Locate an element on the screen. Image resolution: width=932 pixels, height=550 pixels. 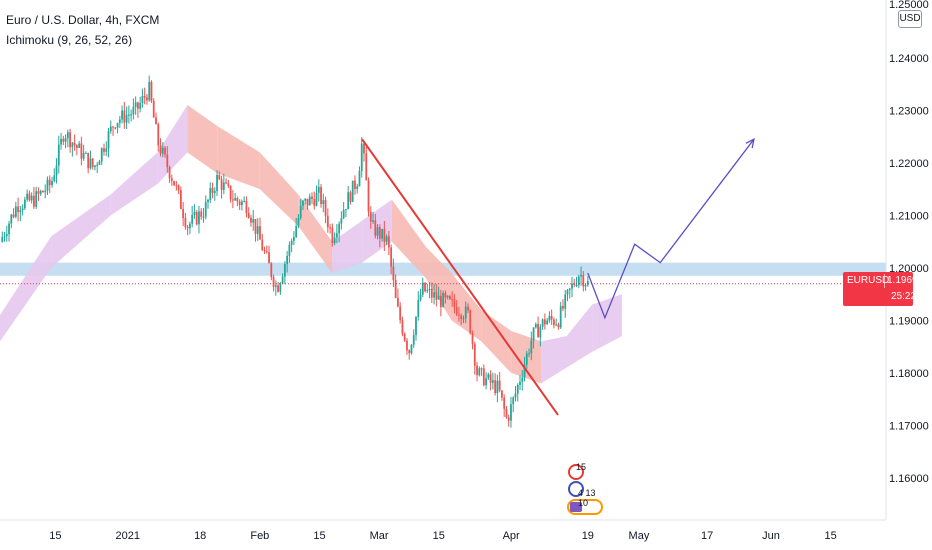
time-tick-label: 19 is located at coordinates (588, 536).